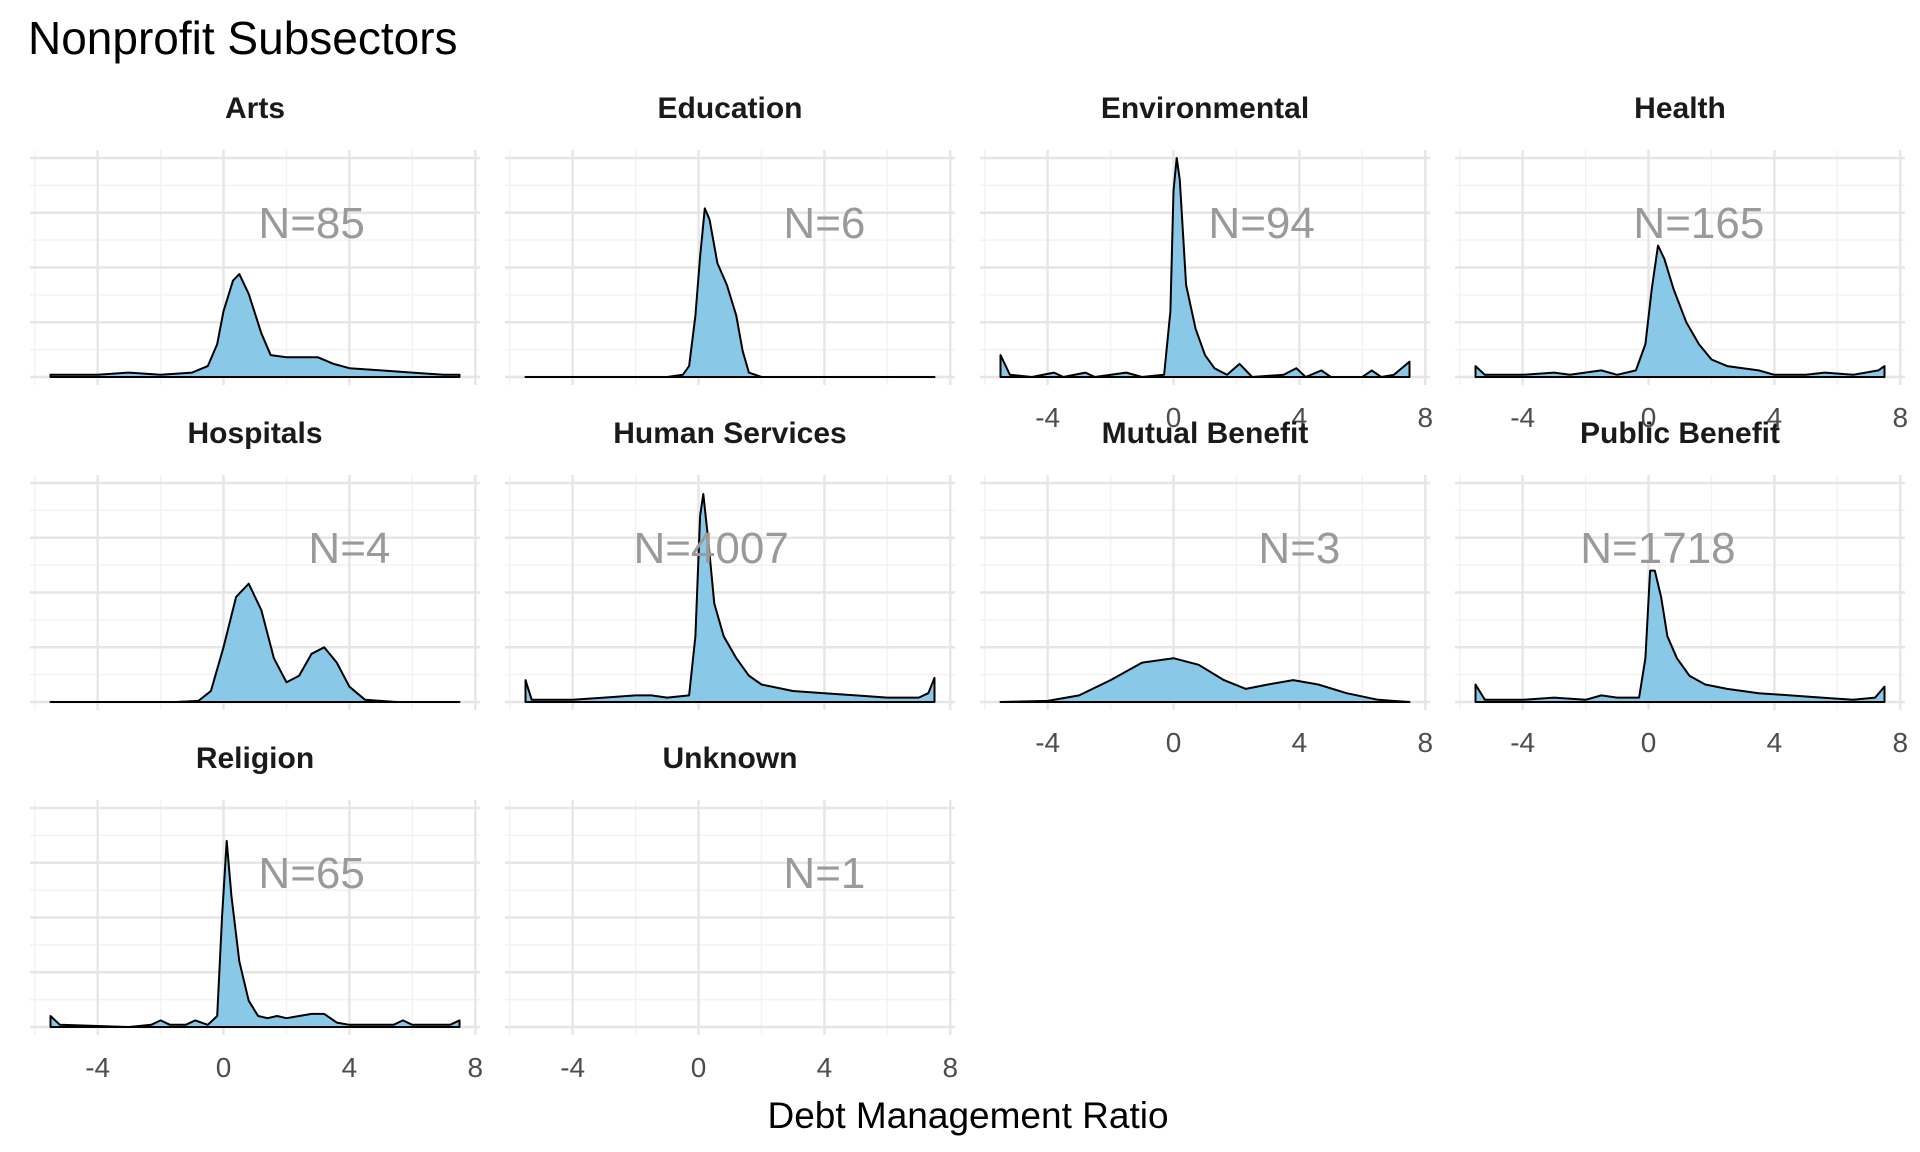 The image size is (1920, 1152). What do you see at coordinates (1205, 108) in the screenshot?
I see `facet-label: Environmental` at bounding box center [1205, 108].